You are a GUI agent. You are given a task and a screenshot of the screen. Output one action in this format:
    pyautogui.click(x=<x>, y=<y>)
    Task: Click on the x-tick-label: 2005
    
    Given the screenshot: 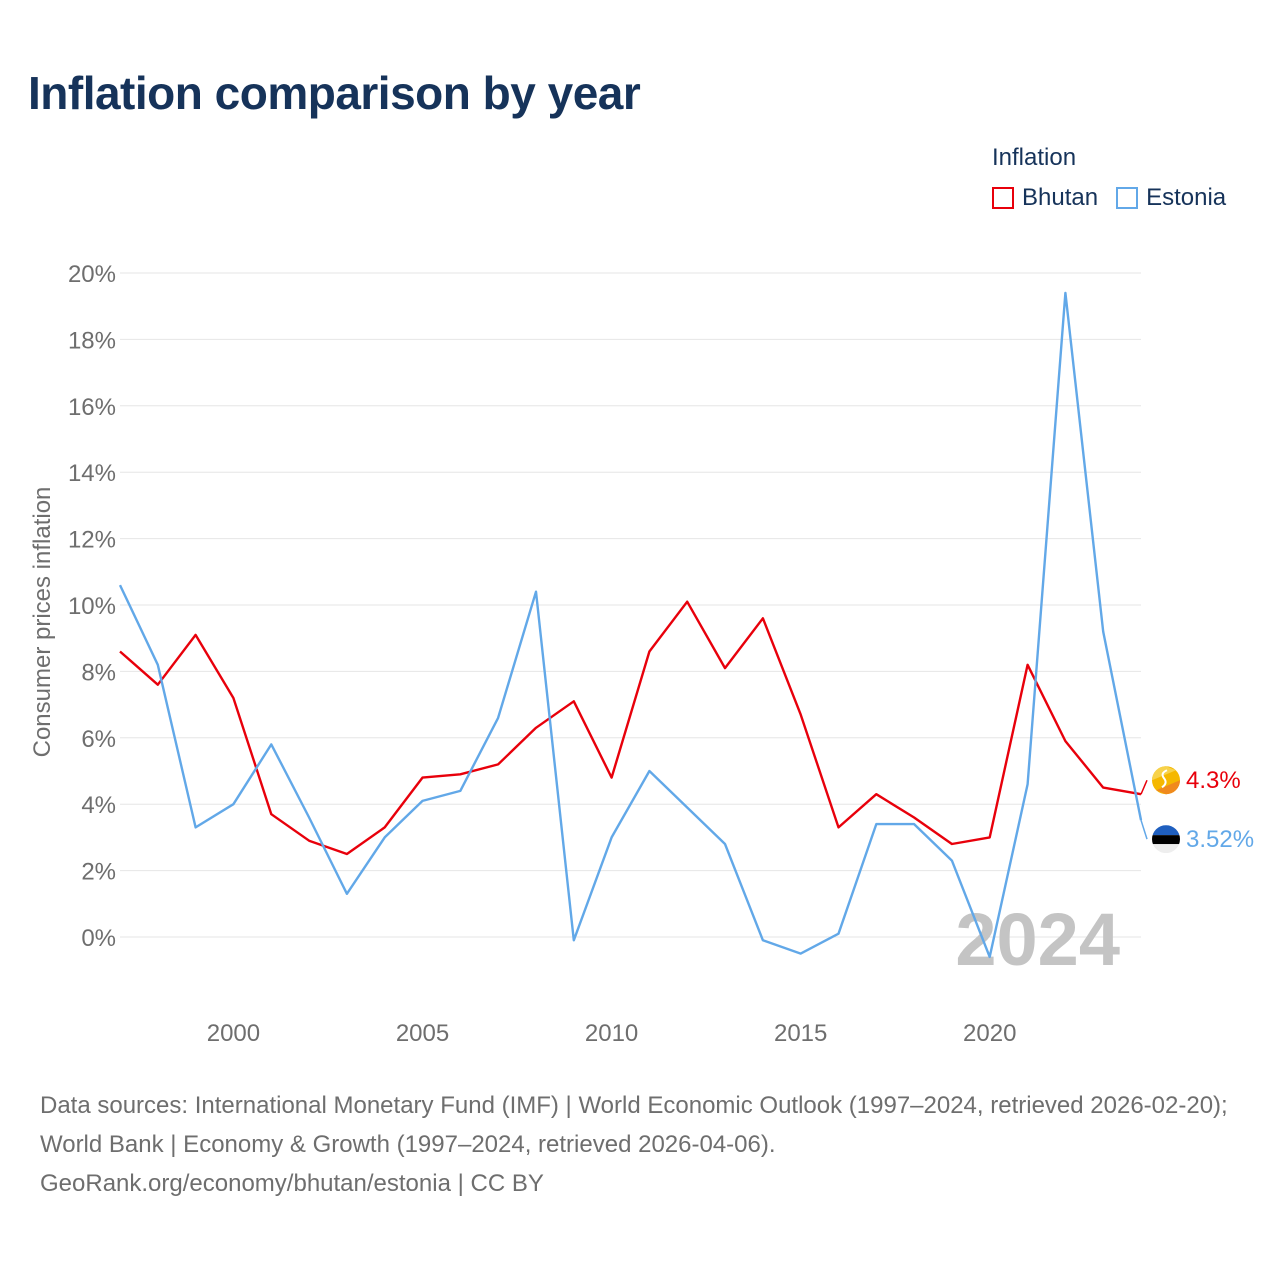 What is the action you would take?
    pyautogui.click(x=422, y=1033)
    